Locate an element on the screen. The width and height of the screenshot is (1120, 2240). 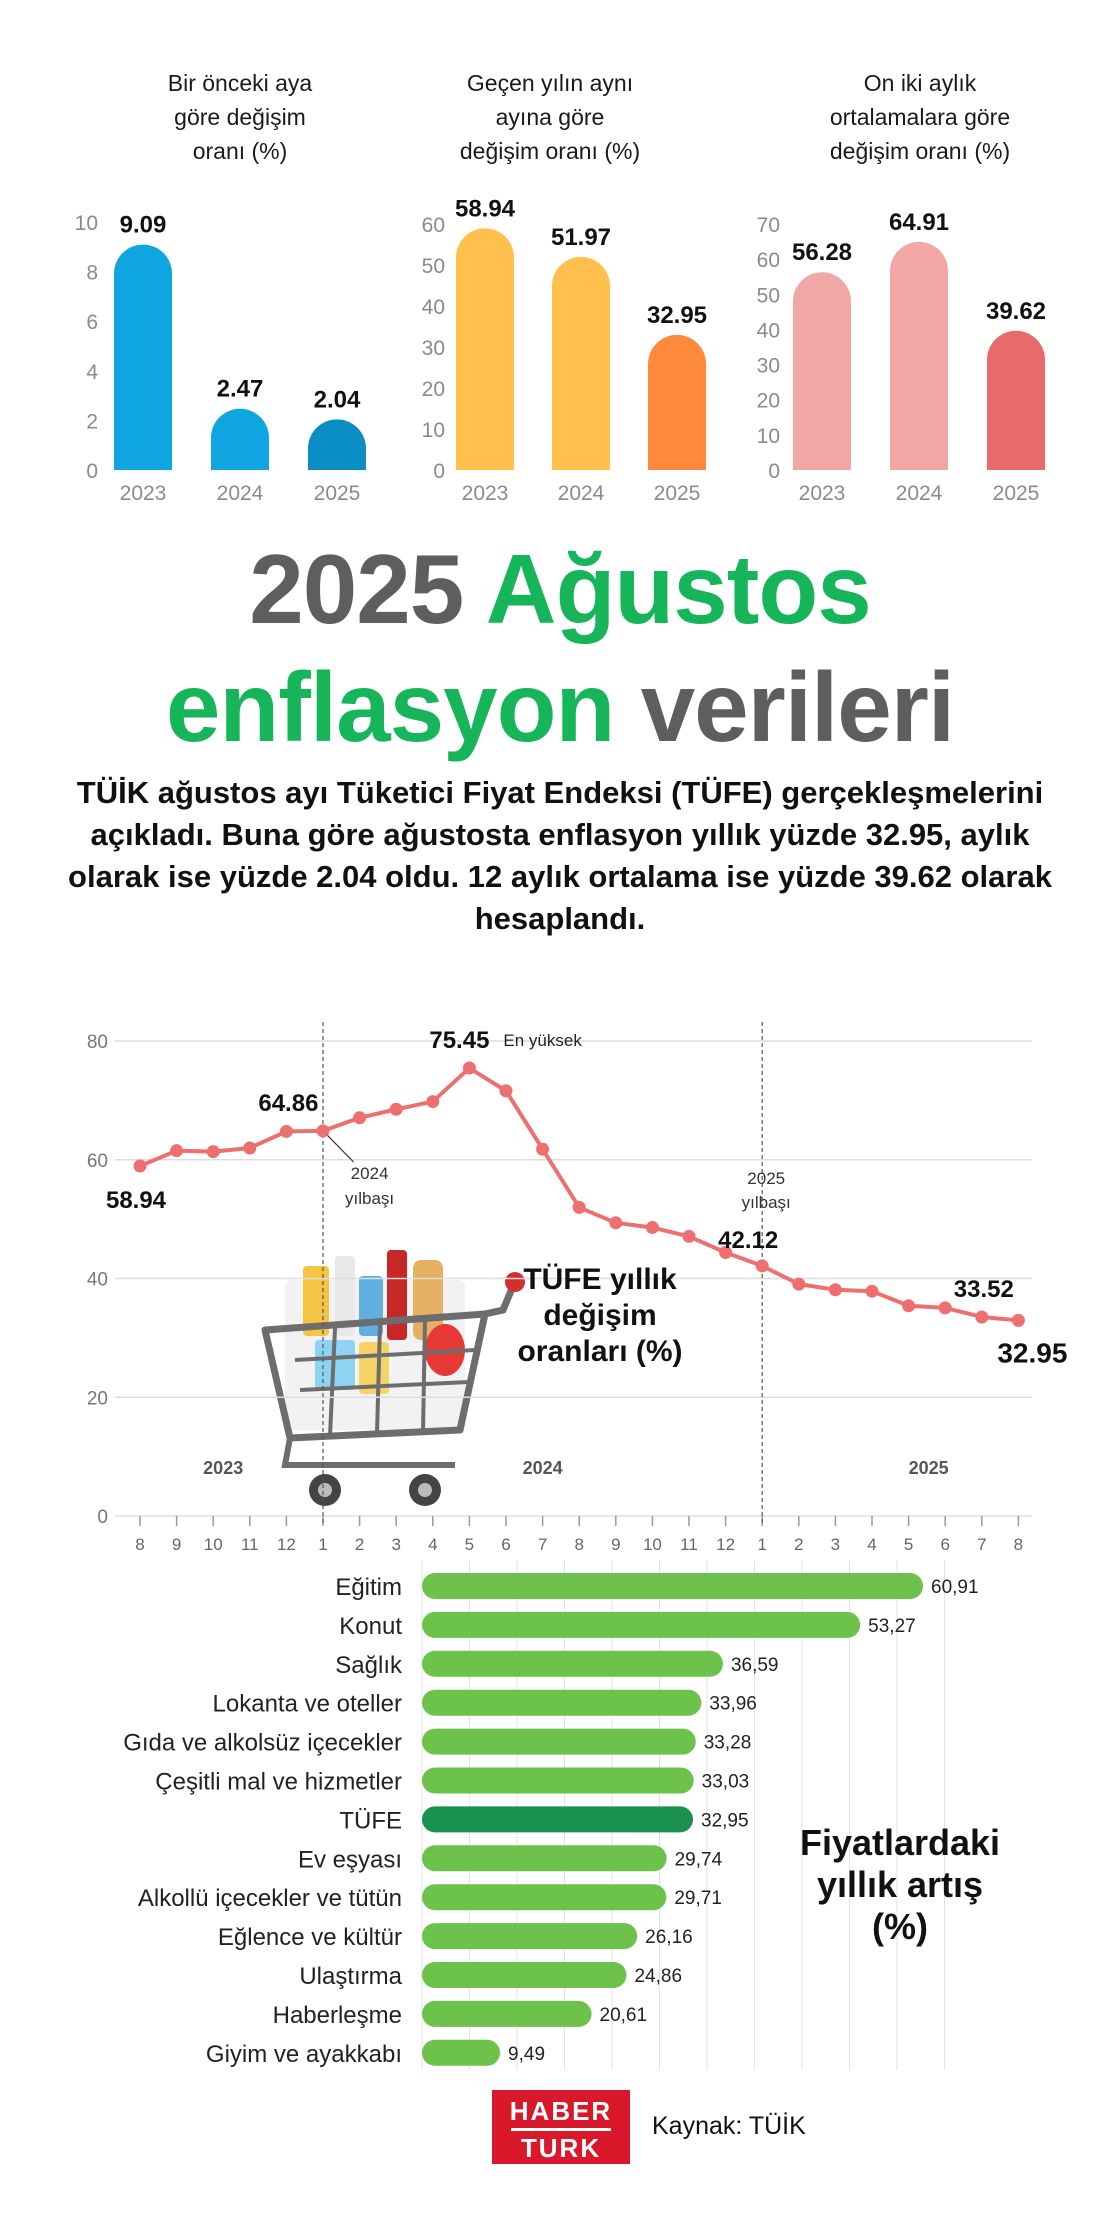
bar-value-label: 51.97 is located at coordinates (581, 237).